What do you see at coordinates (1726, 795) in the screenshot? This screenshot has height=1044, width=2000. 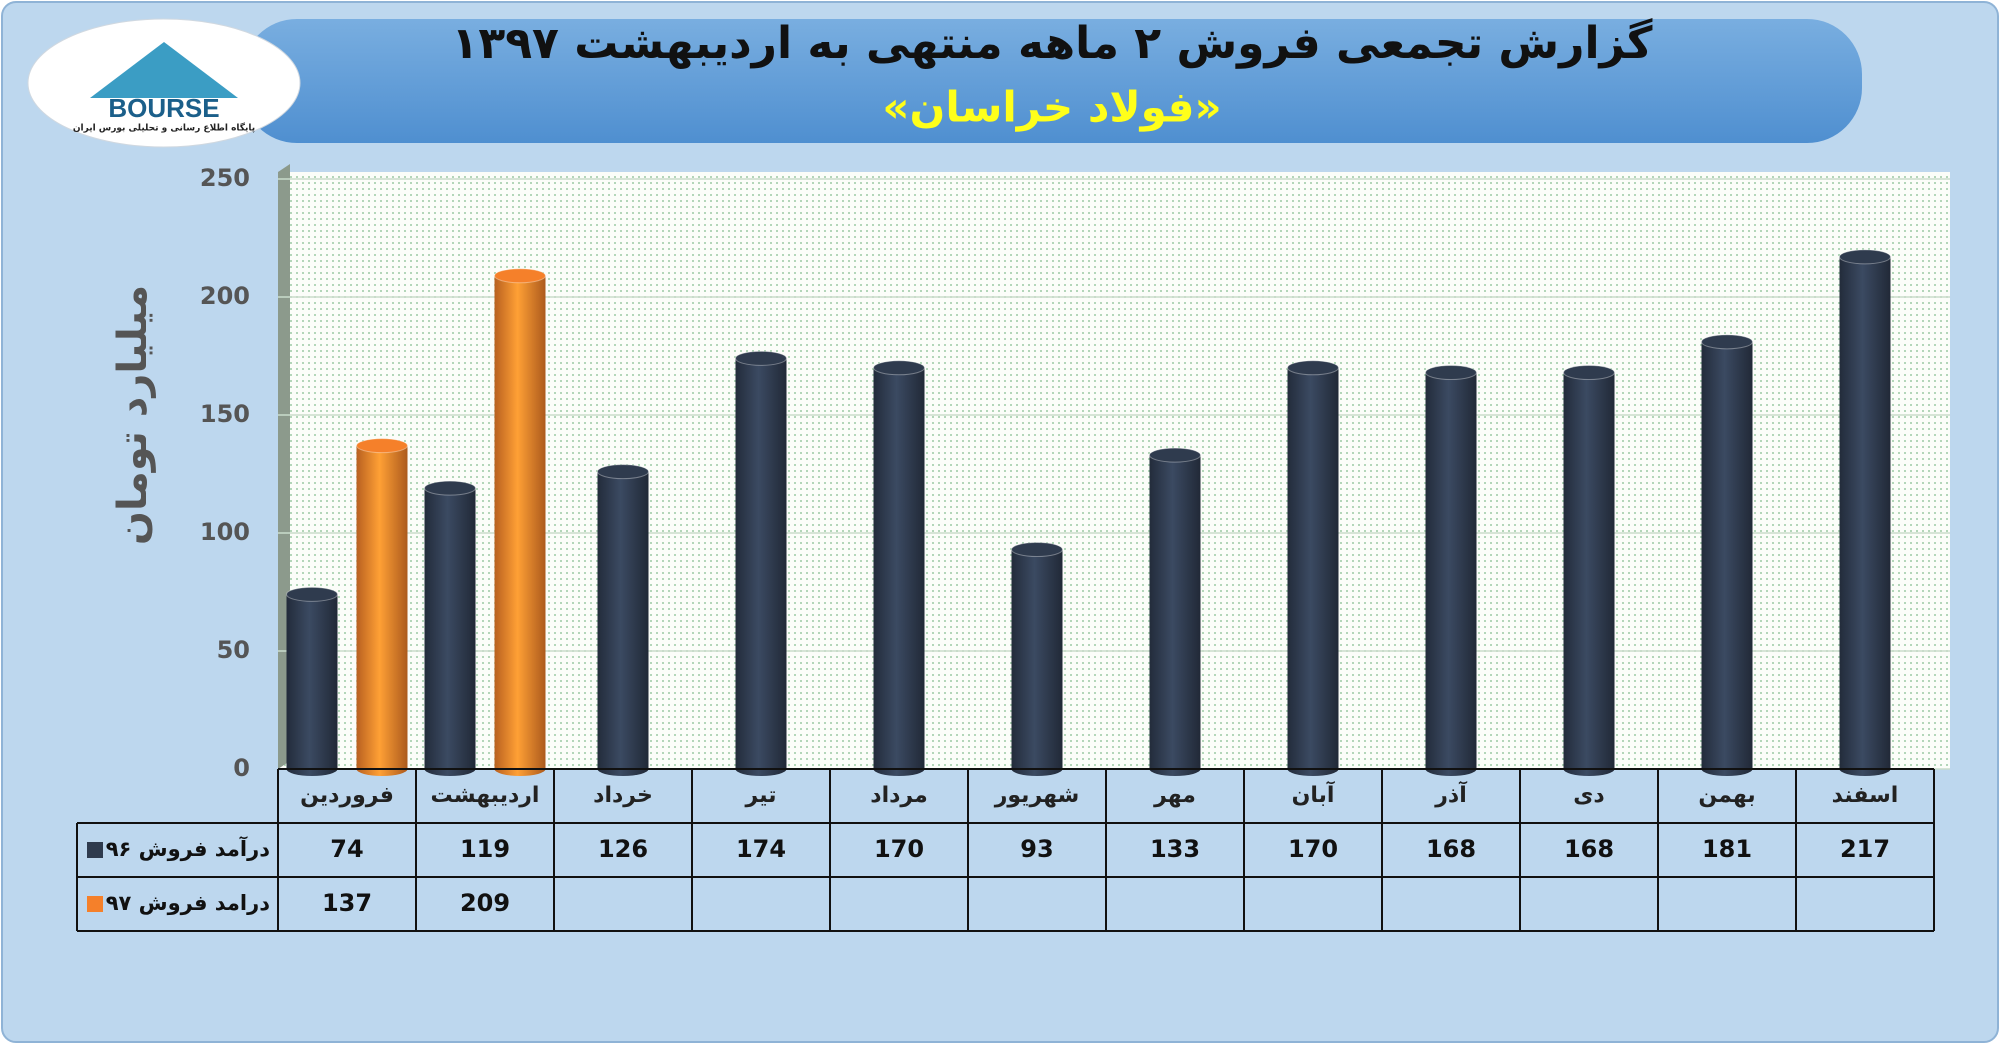 I see `x-tick-label: بهمن` at bounding box center [1726, 795].